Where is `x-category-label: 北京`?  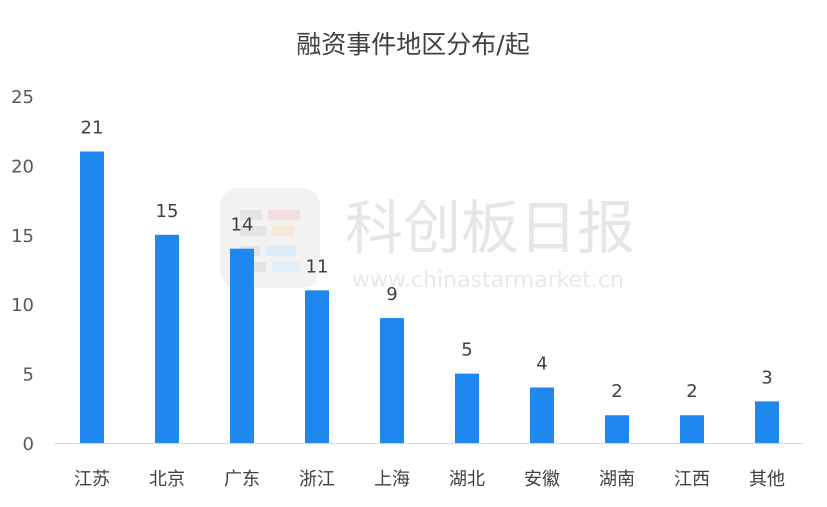 x-category-label: 北京 is located at coordinates (167, 479).